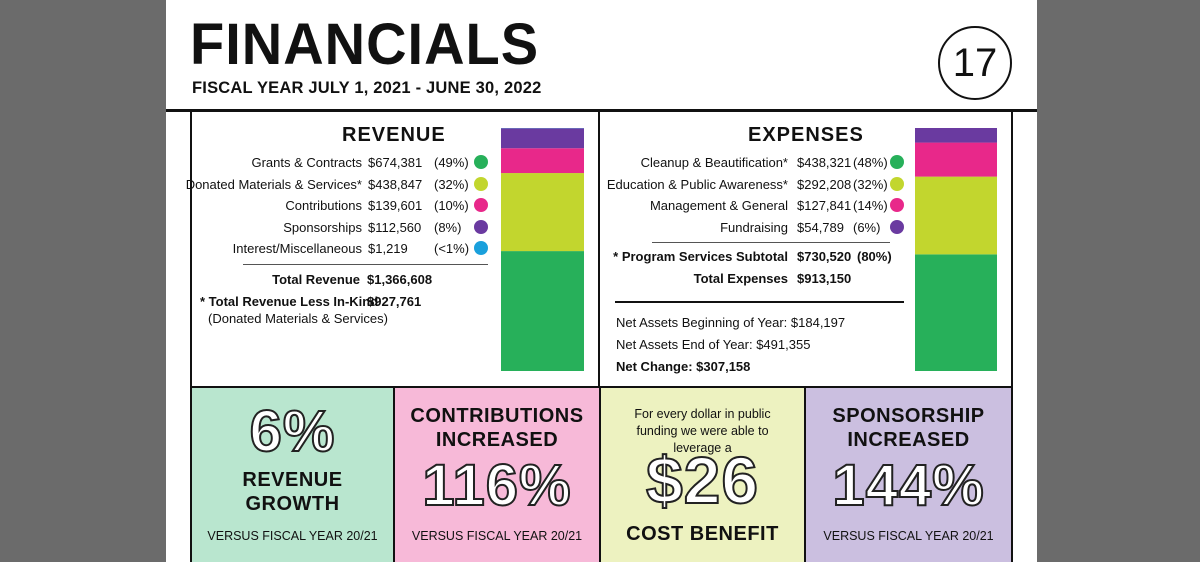 This screenshot has width=1200, height=562. What do you see at coordinates (365, 43) in the screenshot?
I see `page-title: FINANCIALS` at bounding box center [365, 43].